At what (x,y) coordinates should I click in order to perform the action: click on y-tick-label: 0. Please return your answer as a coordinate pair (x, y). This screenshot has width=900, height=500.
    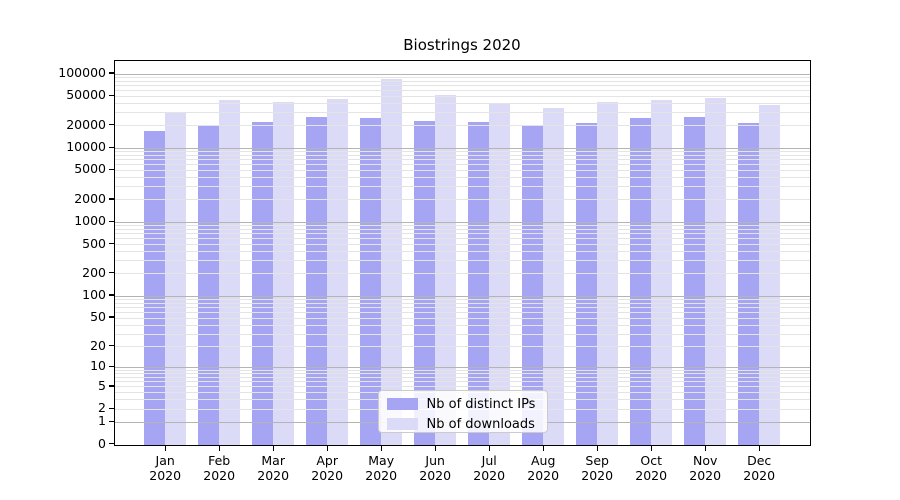
    Looking at the image, I should click on (102, 443).